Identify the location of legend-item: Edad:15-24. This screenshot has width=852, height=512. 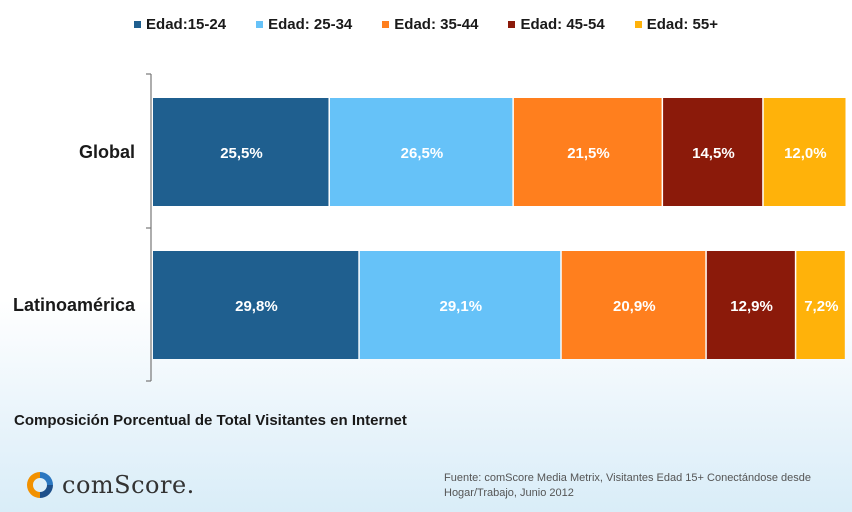
(180, 24).